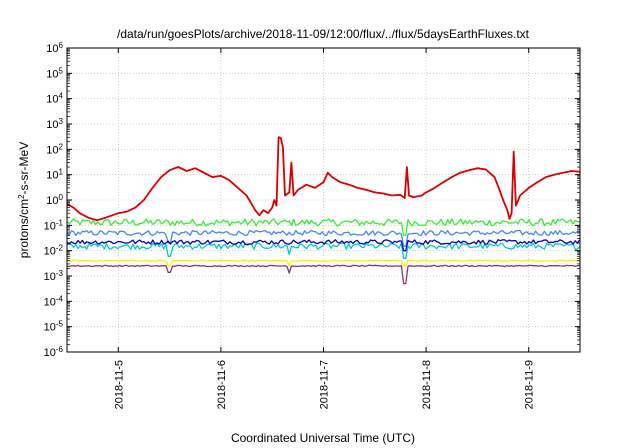  I want to click on y-tick-exponent: -4, so click(60, 298).